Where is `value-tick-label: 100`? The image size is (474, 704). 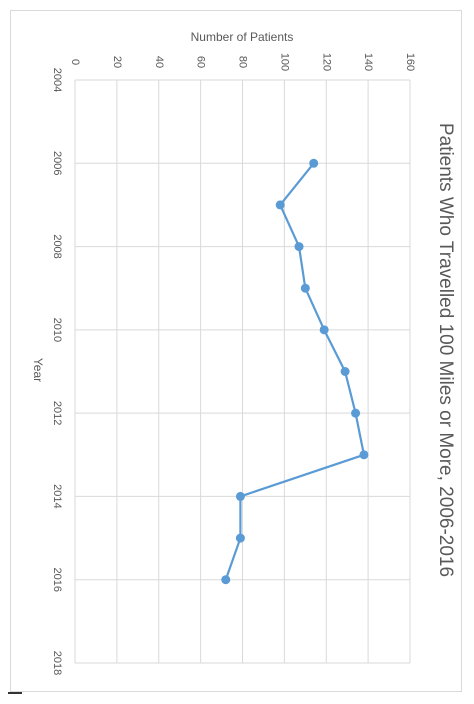 value-tick-label: 100 is located at coordinates (284, 62).